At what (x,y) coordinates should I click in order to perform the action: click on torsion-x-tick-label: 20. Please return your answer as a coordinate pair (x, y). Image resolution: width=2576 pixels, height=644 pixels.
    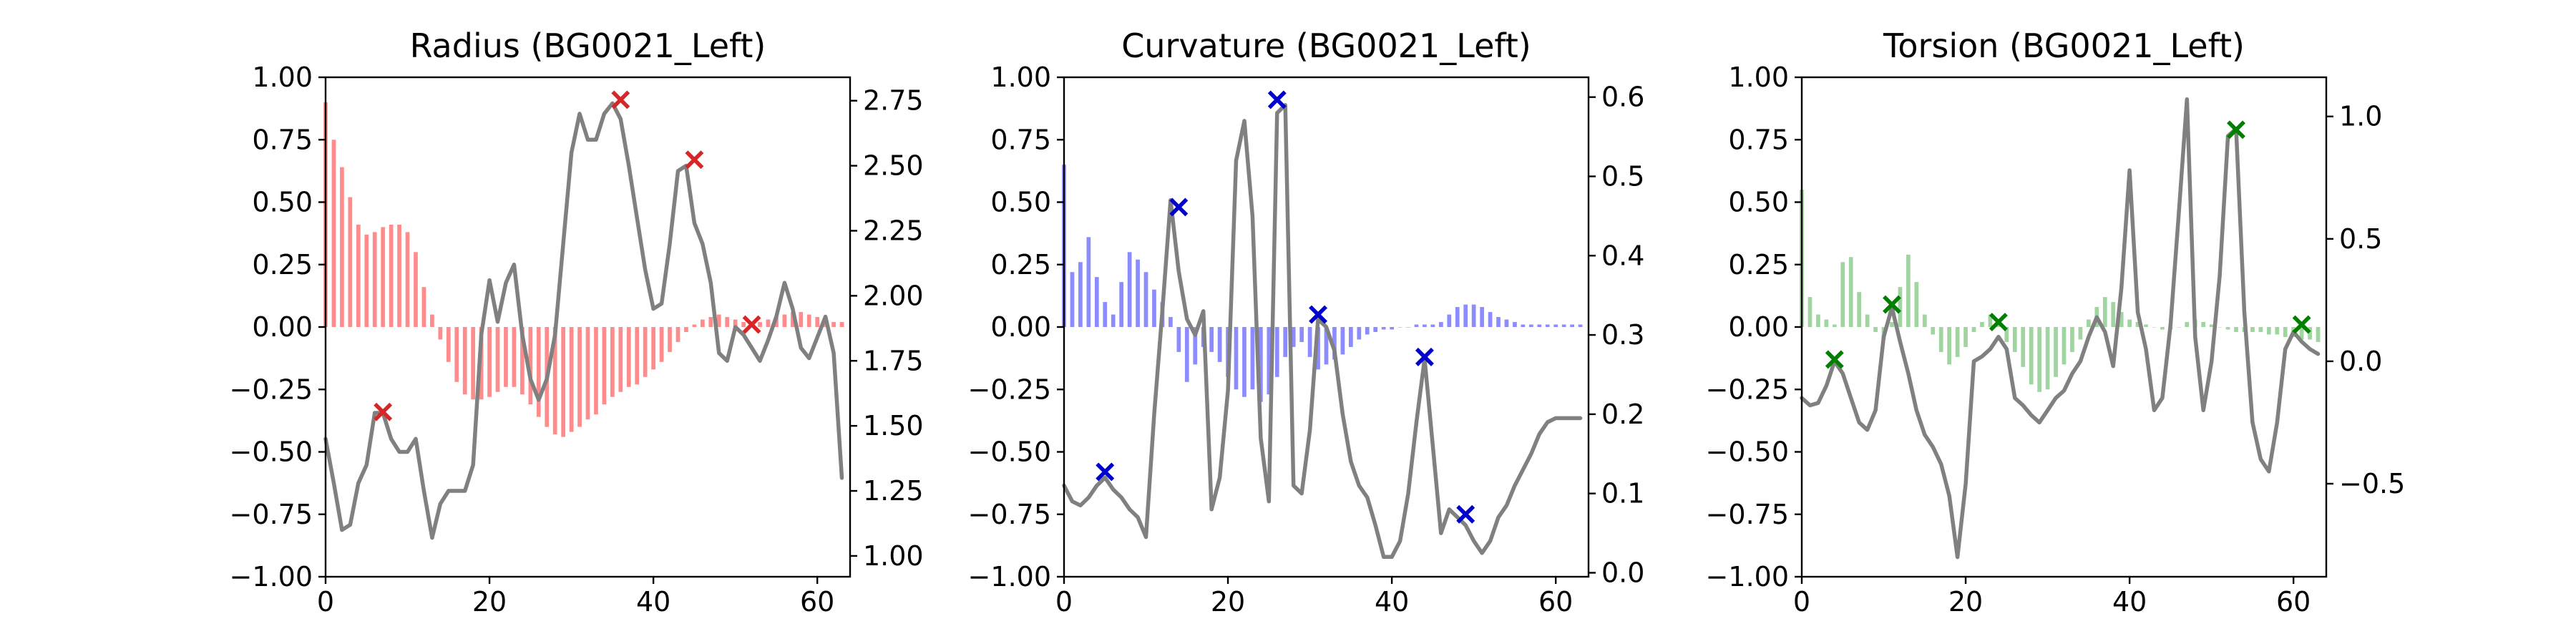
    Looking at the image, I should click on (1965, 602).